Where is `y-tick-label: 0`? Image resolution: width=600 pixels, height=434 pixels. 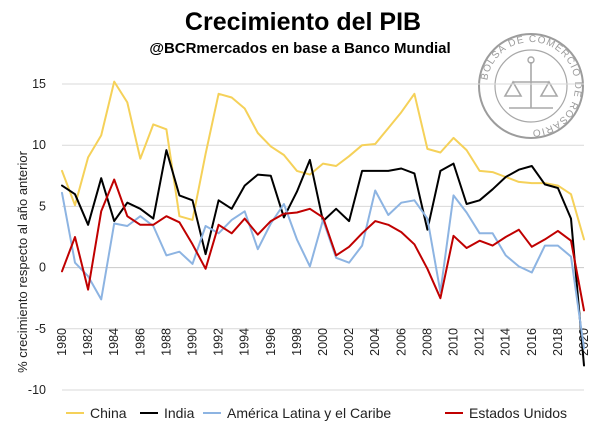 y-tick-label: 0 is located at coordinates (42, 268).